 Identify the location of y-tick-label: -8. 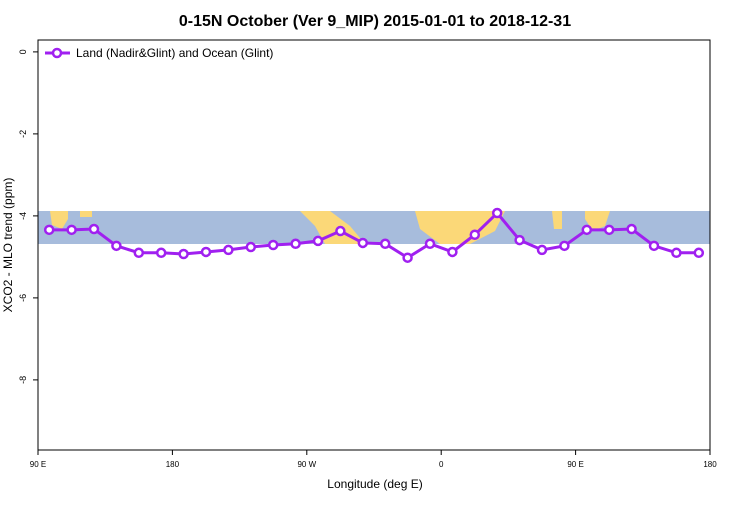
(23, 380).